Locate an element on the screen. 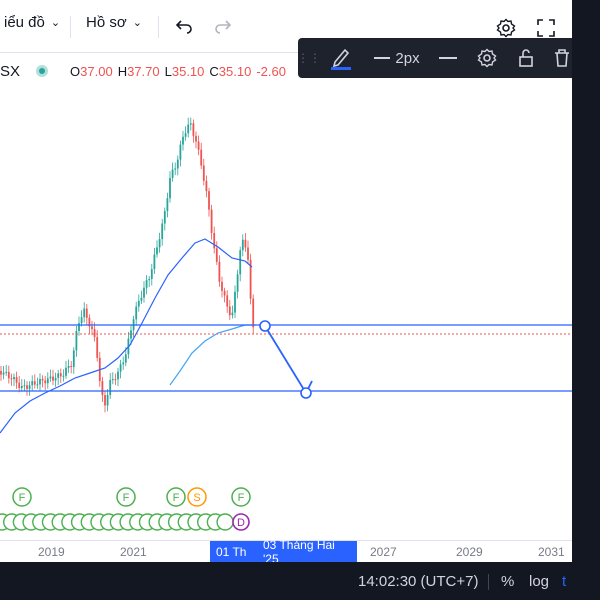  unlock-icon is located at coordinates (526, 58).